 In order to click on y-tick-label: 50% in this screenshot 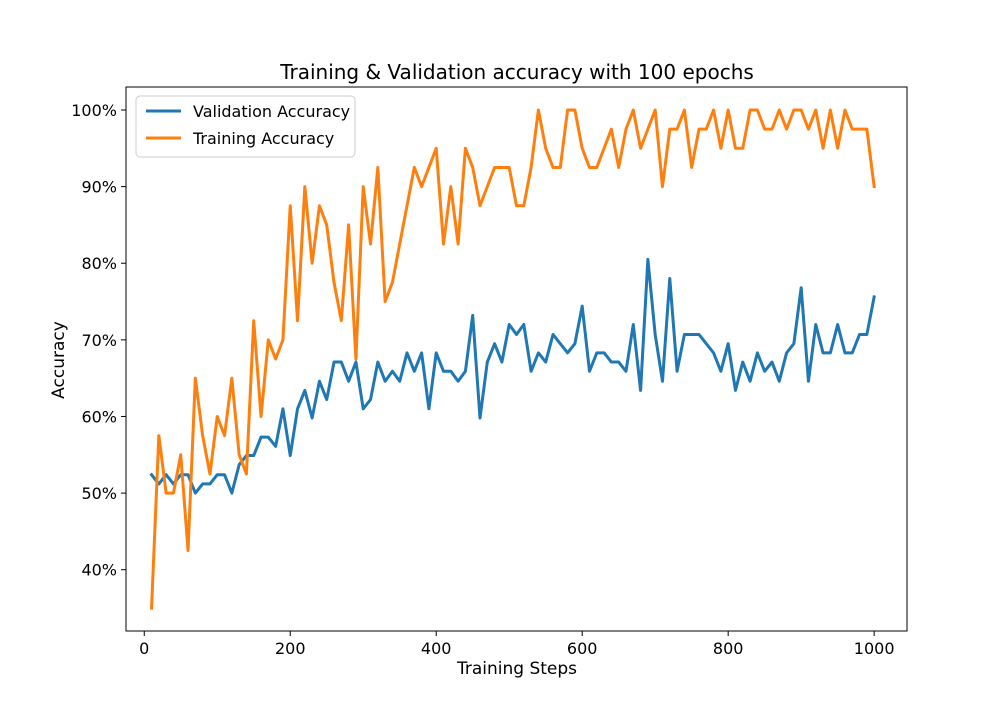, I will do `click(99, 493)`.